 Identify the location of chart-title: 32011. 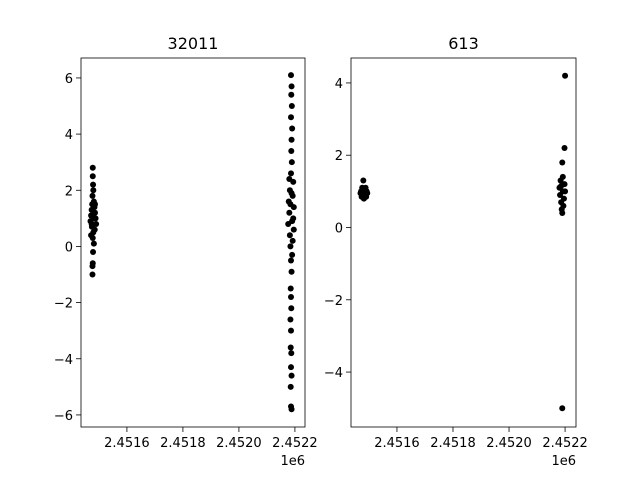
(193, 43).